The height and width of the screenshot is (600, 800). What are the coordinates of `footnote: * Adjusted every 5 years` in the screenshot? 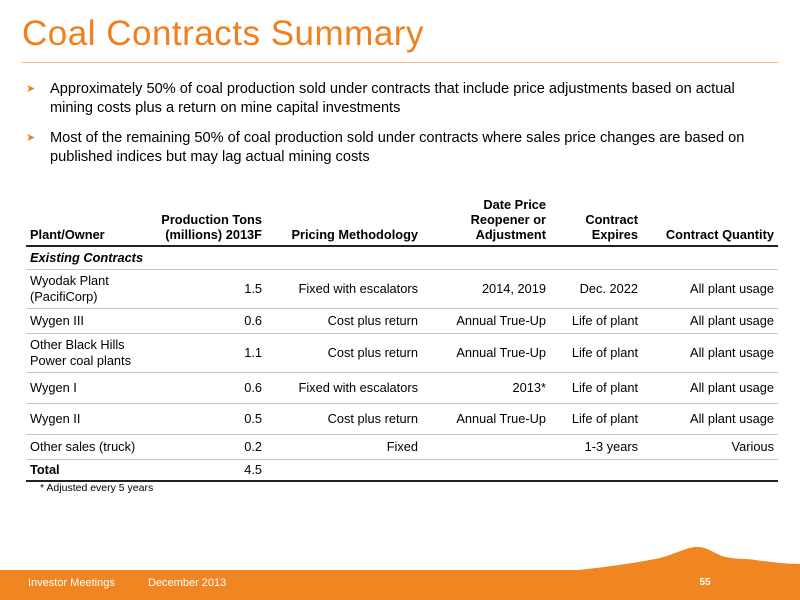 It's located at (97, 488).